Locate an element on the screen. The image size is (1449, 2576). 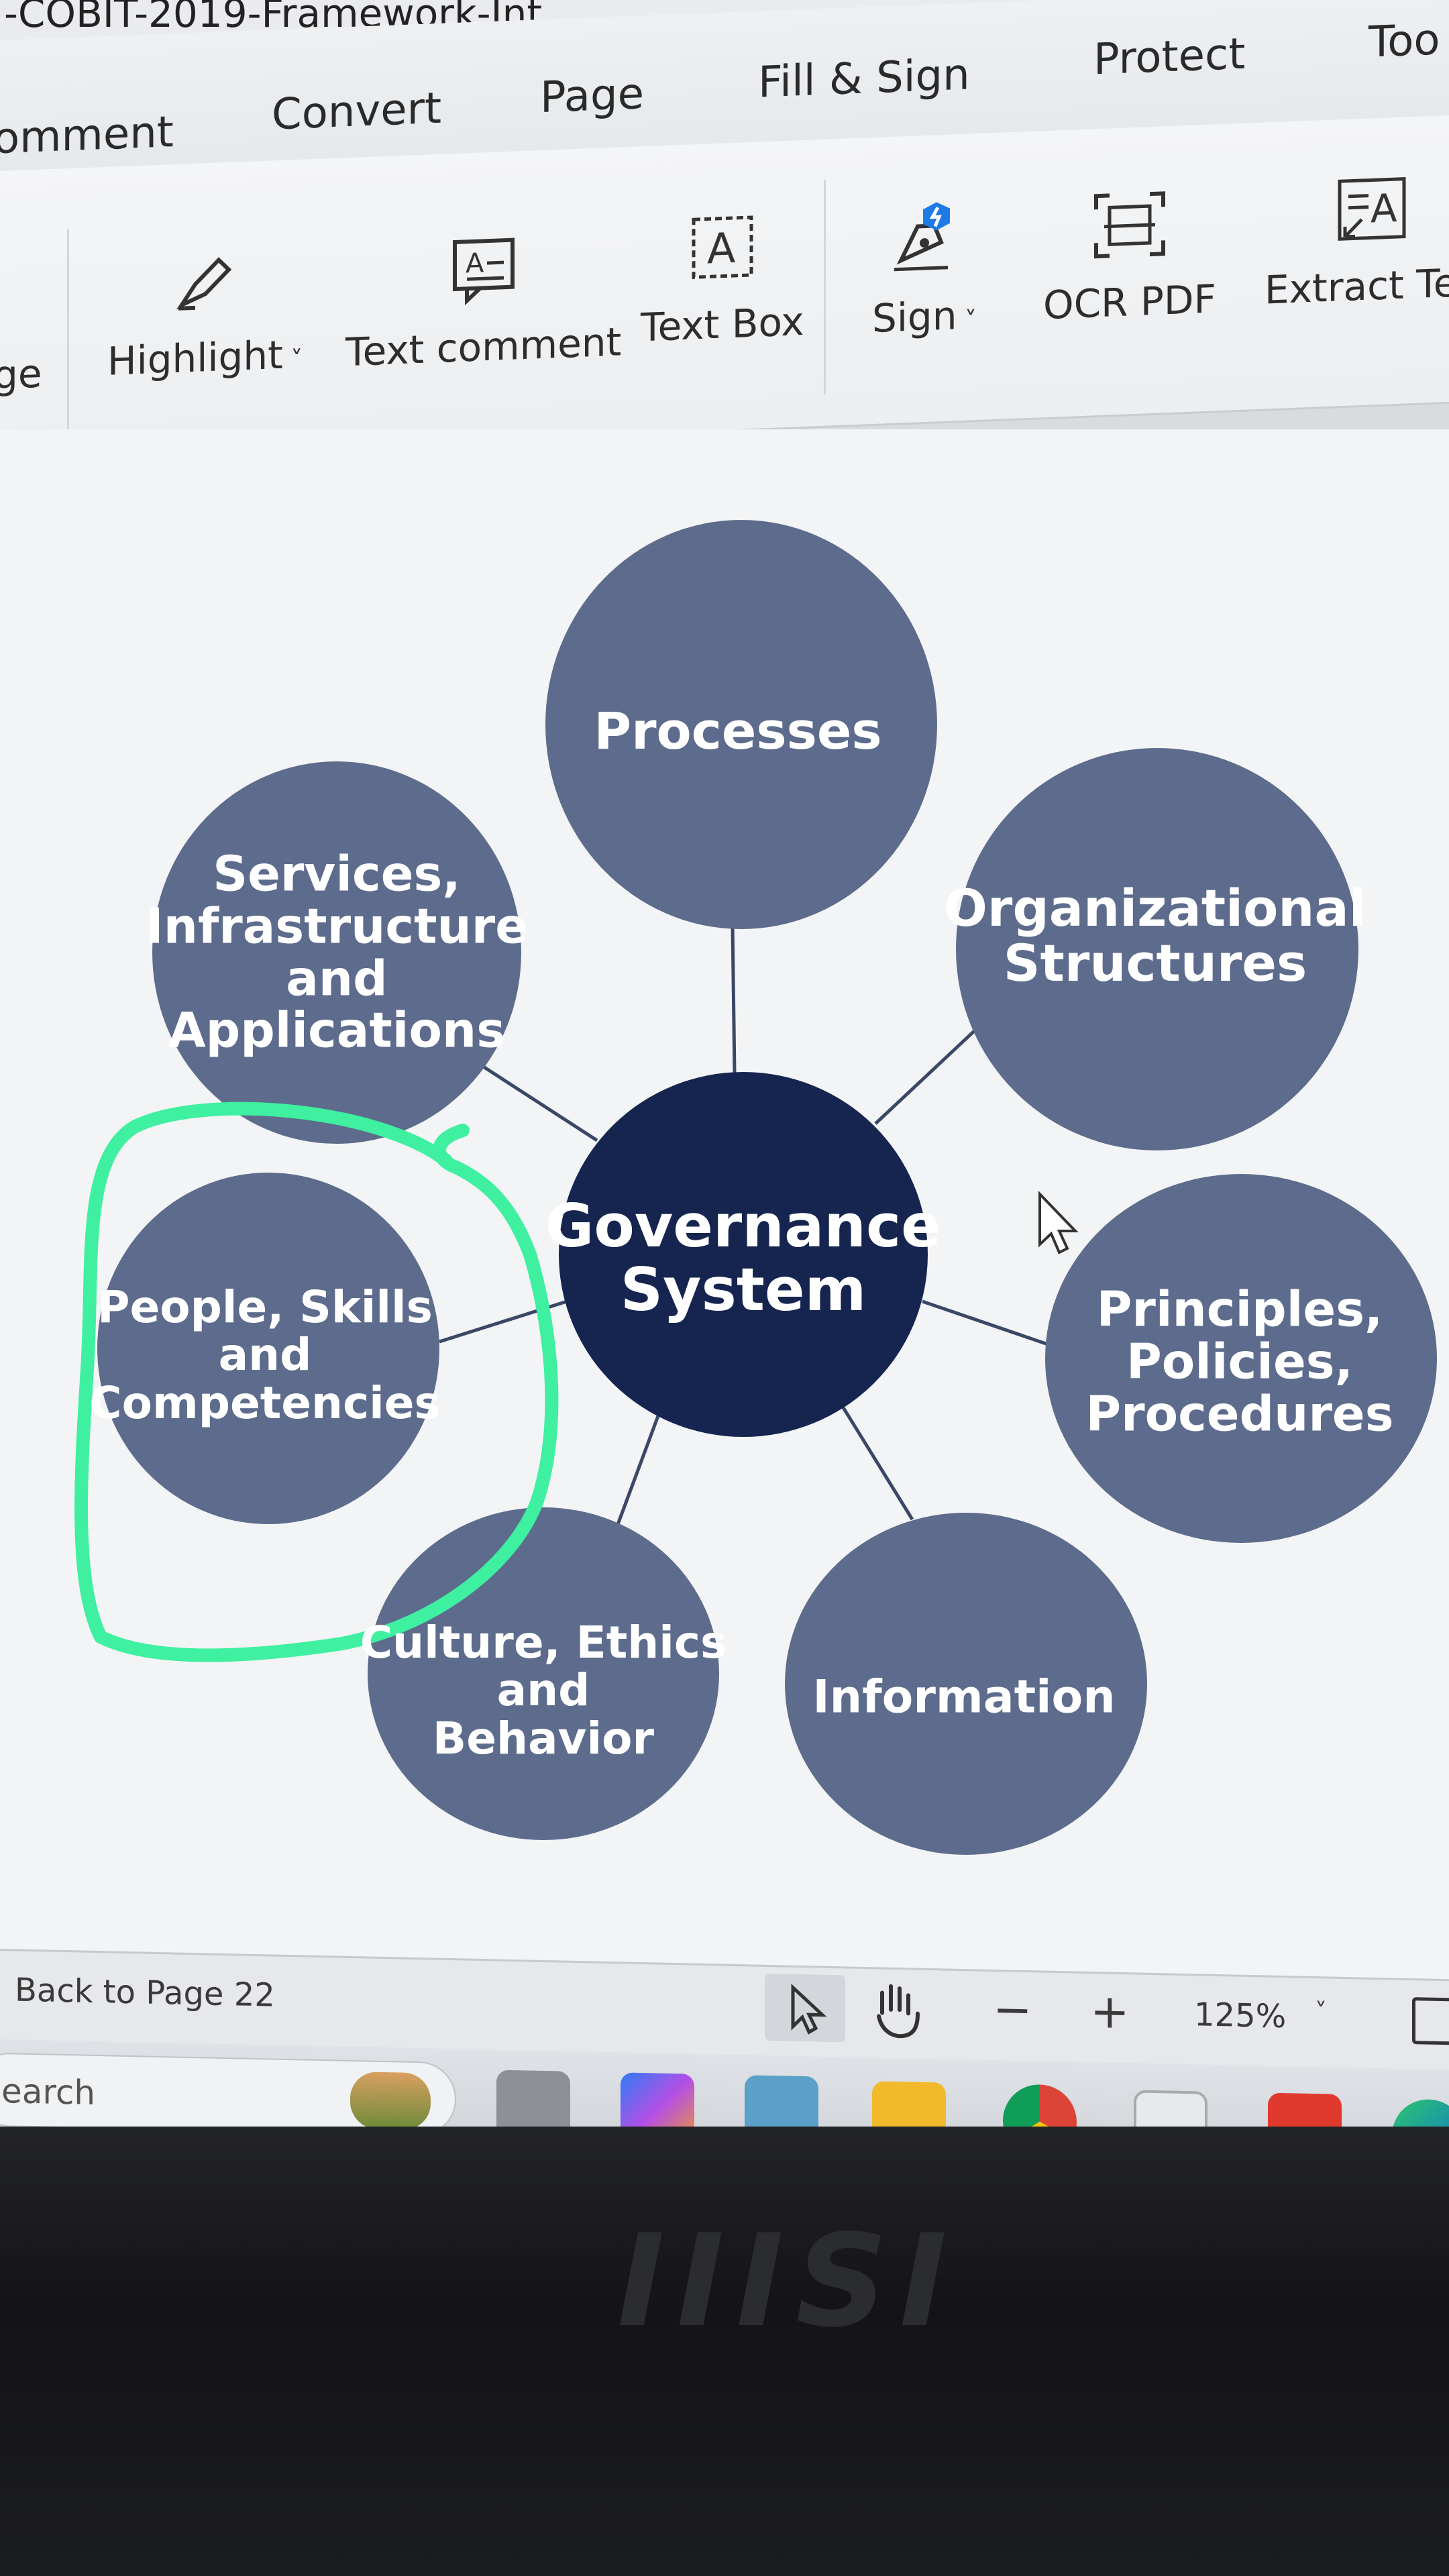
toolbar-ribbon: ge Highlight ˅ A Text comment A is located at coordinates (724, 287).